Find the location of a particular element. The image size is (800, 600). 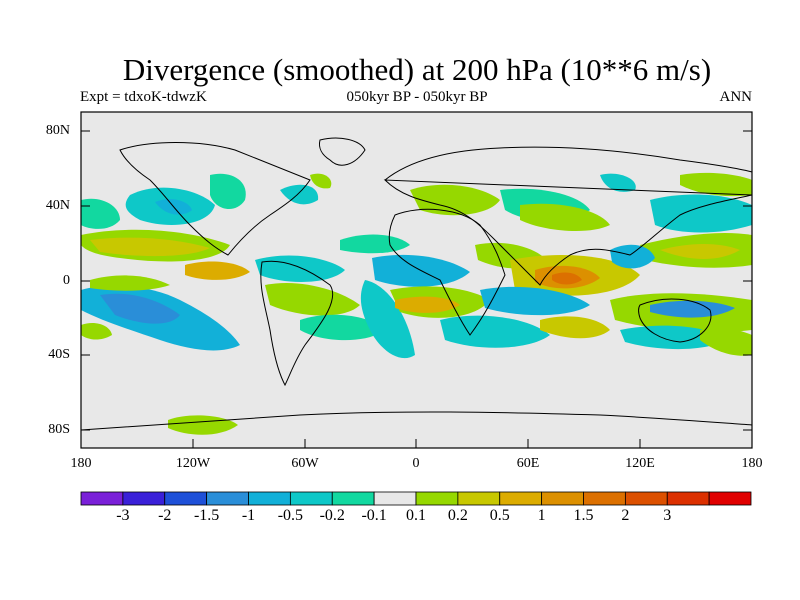

colorbar-label: 0.5 is located at coordinates (499, 515).